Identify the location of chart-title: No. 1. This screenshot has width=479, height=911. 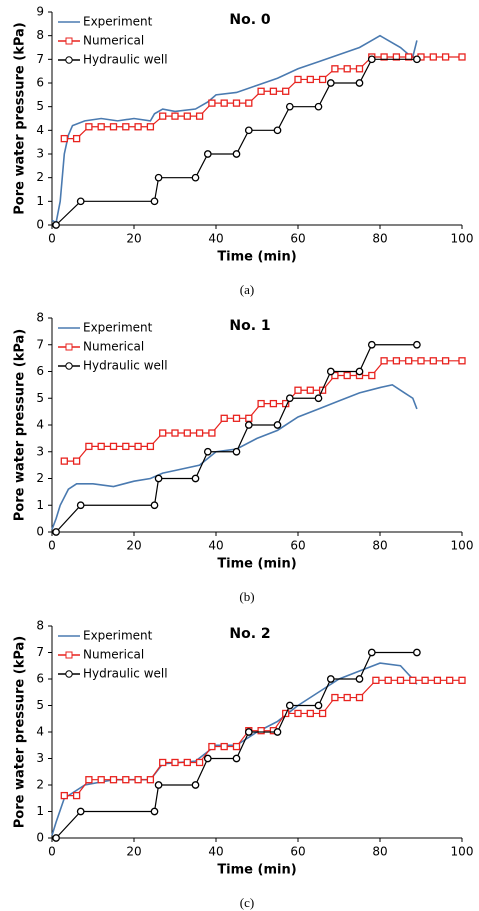
(249, 326).